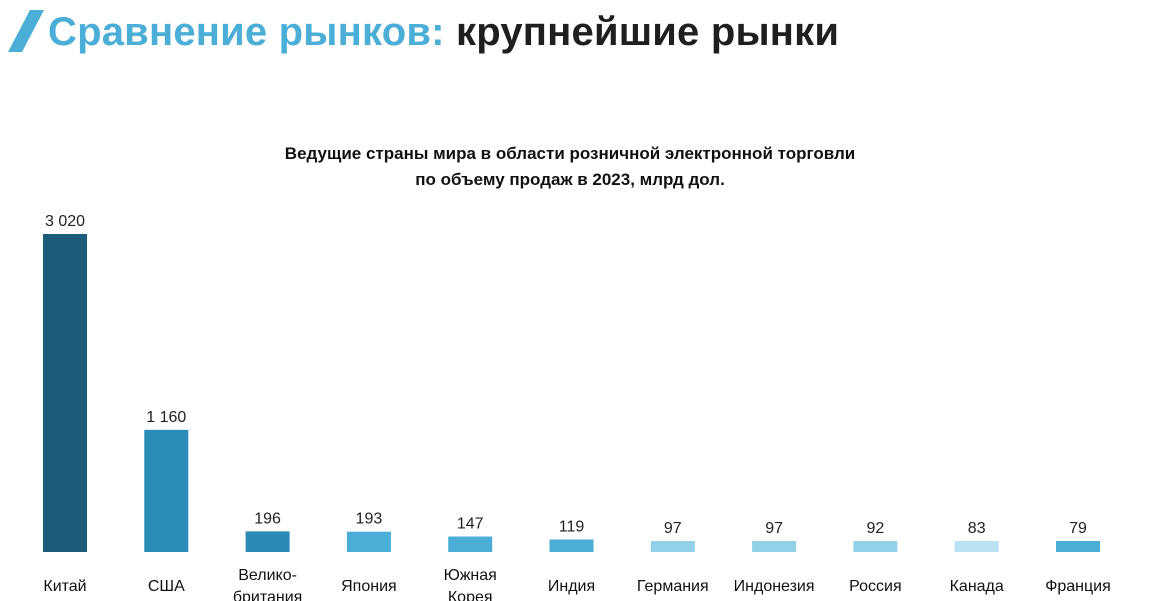  I want to click on data-label-9: 83, so click(977, 528).